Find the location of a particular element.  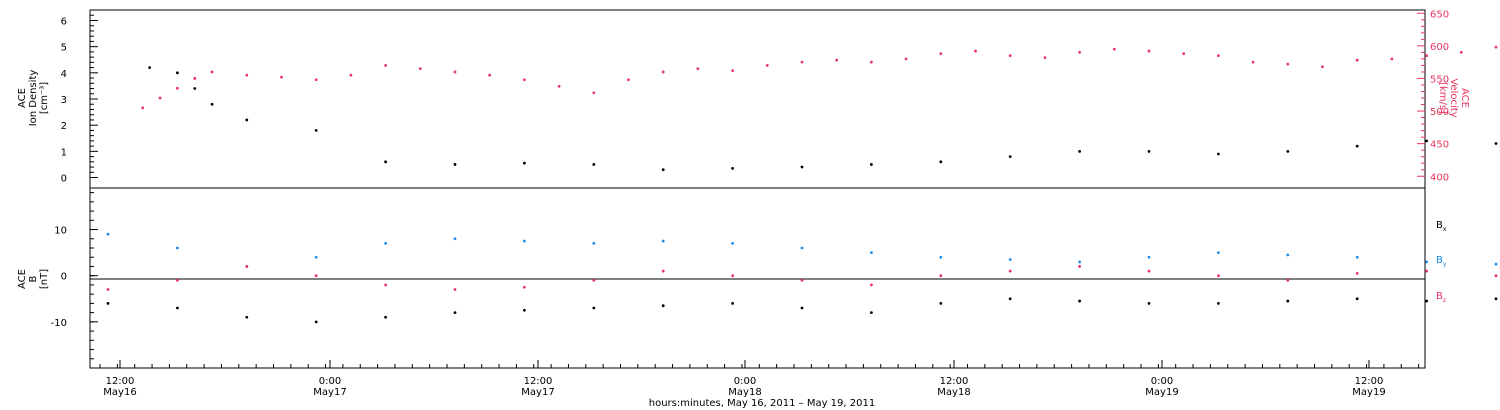

bfield-label-line2: B is located at coordinates (33, 278).